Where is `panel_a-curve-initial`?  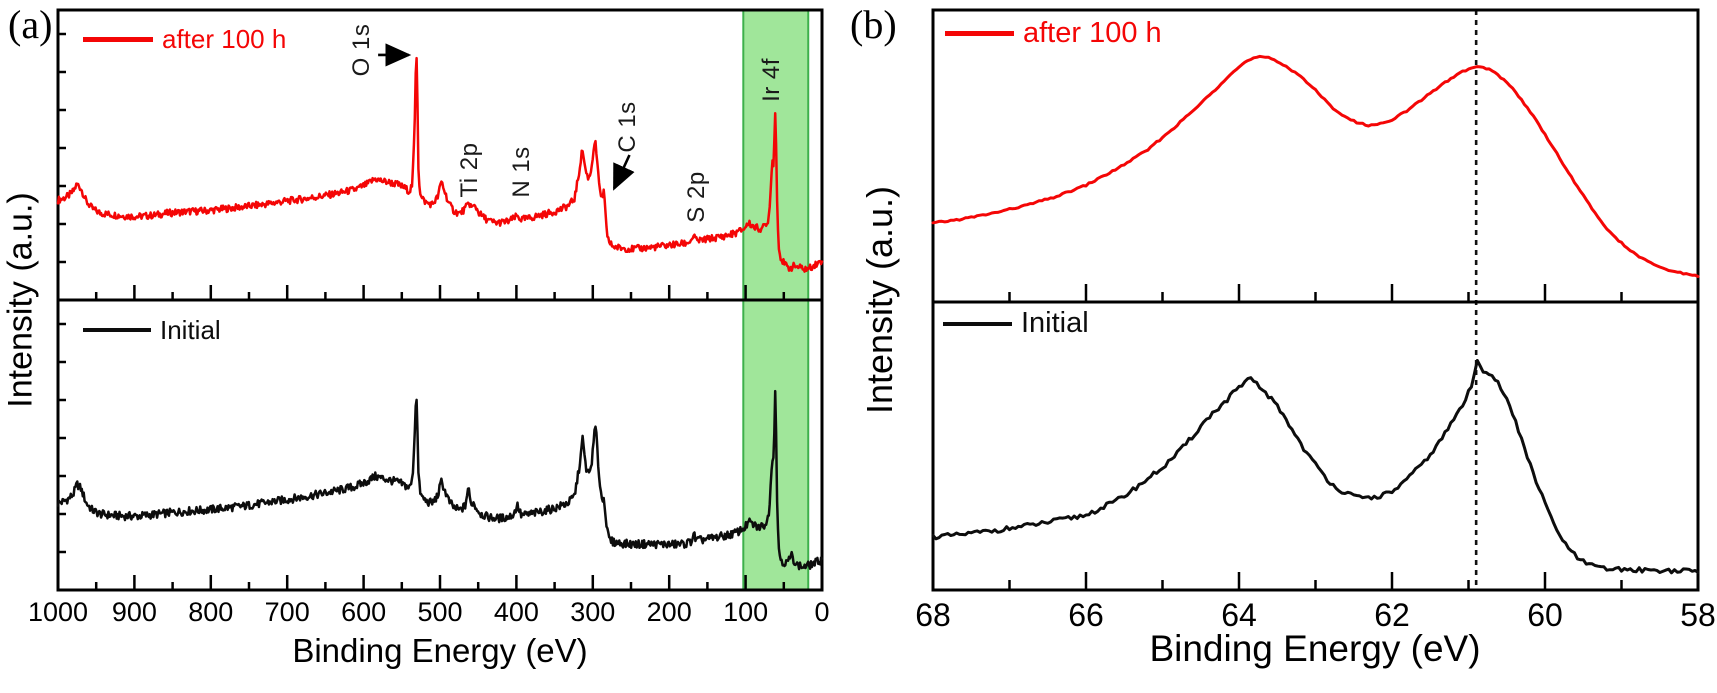 panel_a-curve-initial is located at coordinates (440, 480).